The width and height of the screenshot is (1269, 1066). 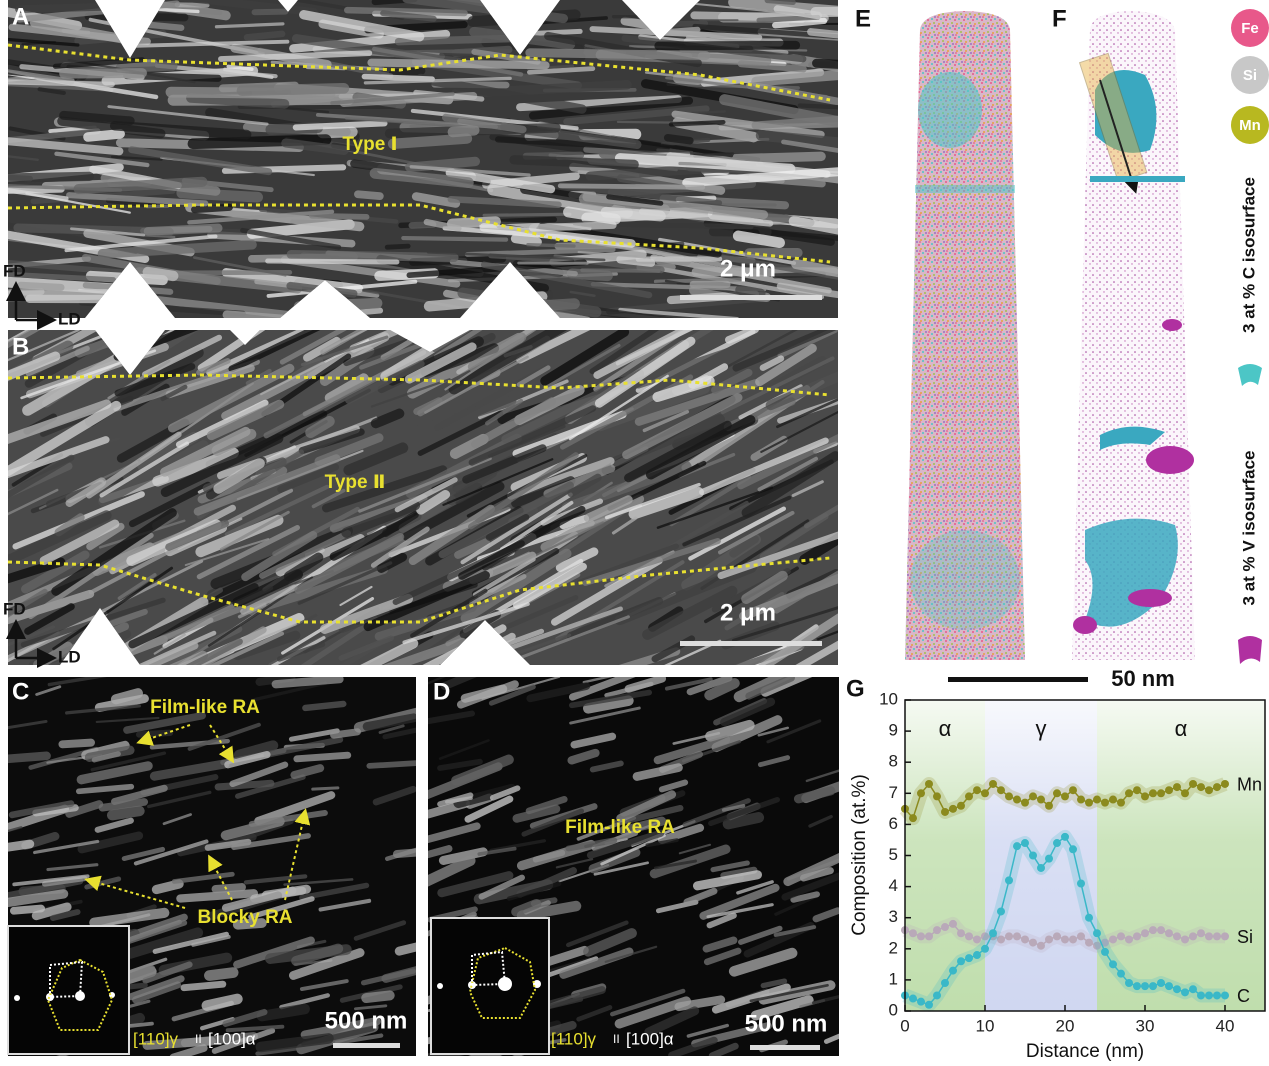 I want to click on y-tick-label: 4, so click(x=893, y=885).